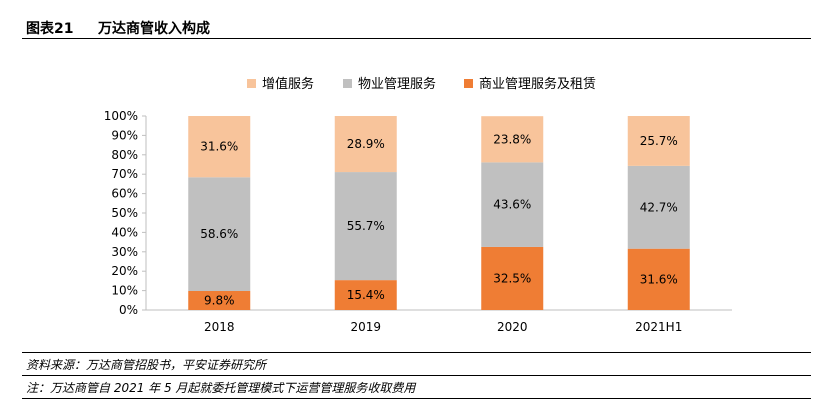 The width and height of the screenshot is (833, 406). What do you see at coordinates (416, 19) in the screenshot?
I see `figure-header: 图表21 万达商管收入构成` at bounding box center [416, 19].